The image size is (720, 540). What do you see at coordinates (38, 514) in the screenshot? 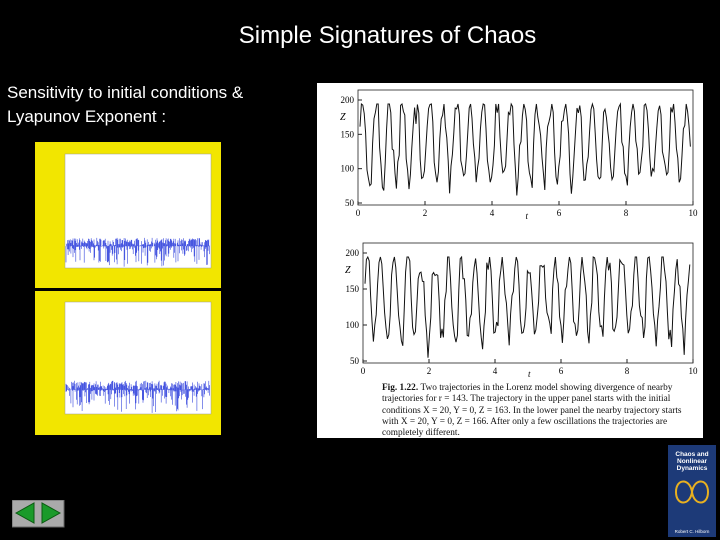
I see `nav-controls` at bounding box center [38, 514].